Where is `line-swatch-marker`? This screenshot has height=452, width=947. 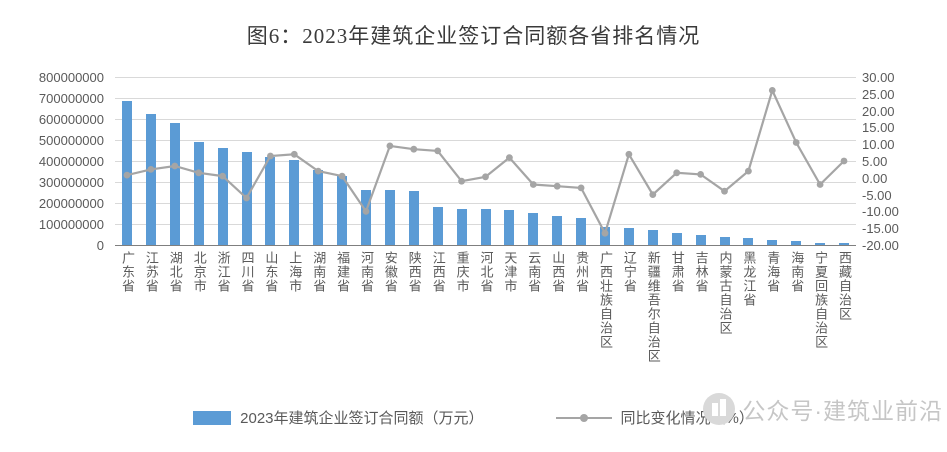
line-swatch-marker is located at coordinates (583, 417).